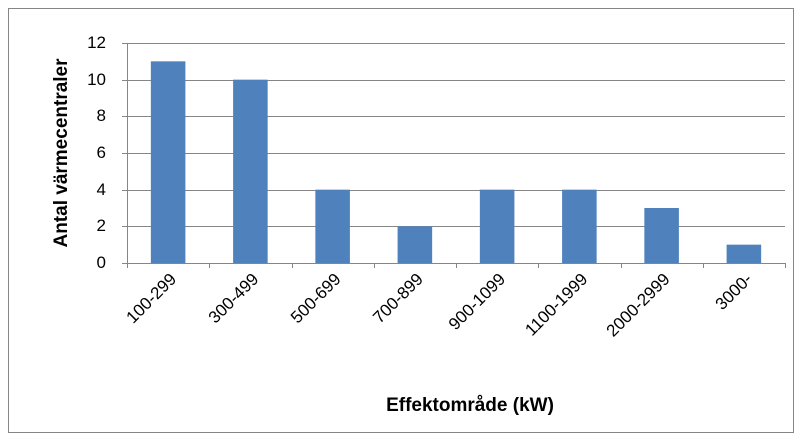 This screenshot has height=441, width=802. Describe the element at coordinates (61, 153) in the screenshot. I see `y-axis-title: Antal värmecentraler` at that location.